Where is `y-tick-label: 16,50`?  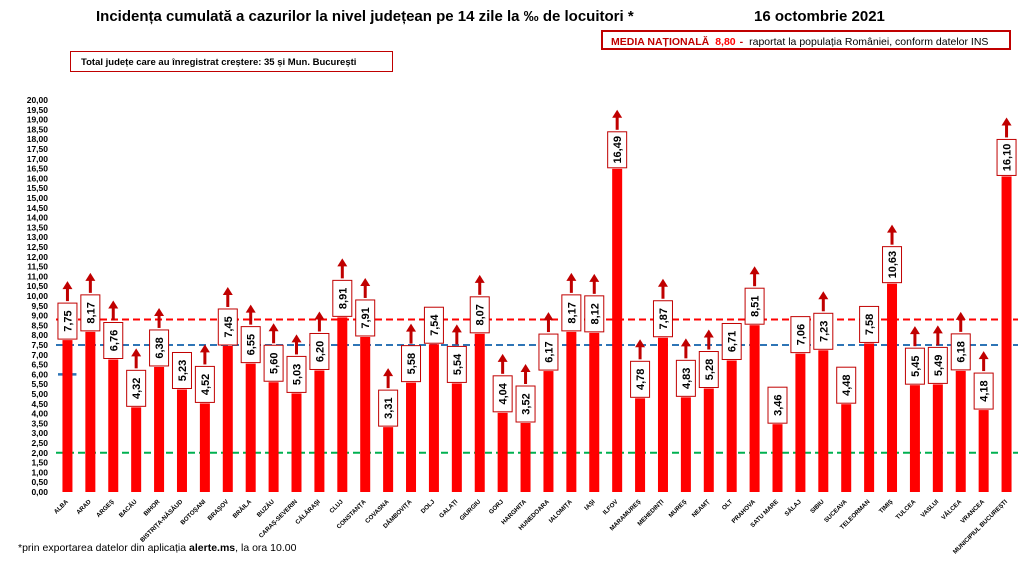 y-tick-label: 16,50 is located at coordinates (38, 169).